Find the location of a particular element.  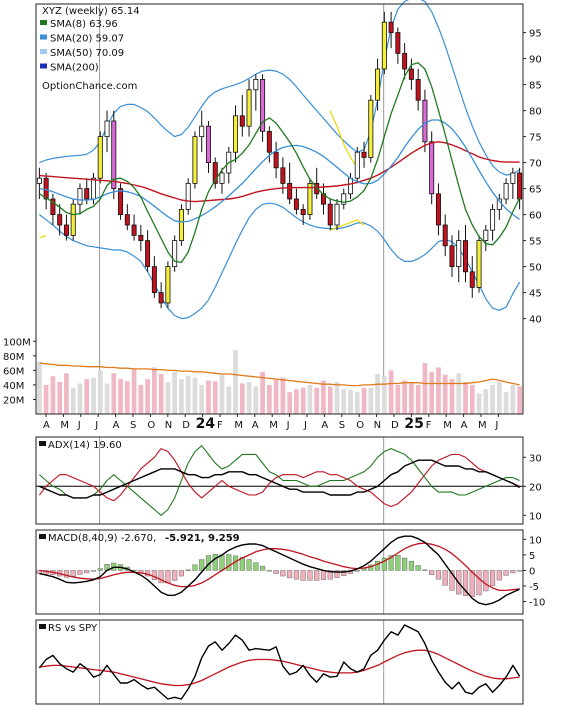

macd-tick-label: -5 is located at coordinates (534, 587).